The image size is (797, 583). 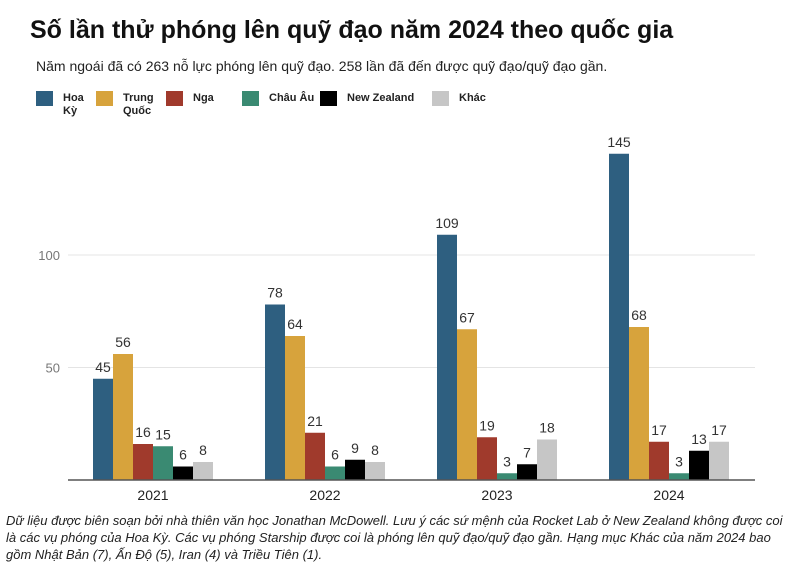 What do you see at coordinates (467, 404) in the screenshot?
I see `bar-trung-quoc-2023` at bounding box center [467, 404].